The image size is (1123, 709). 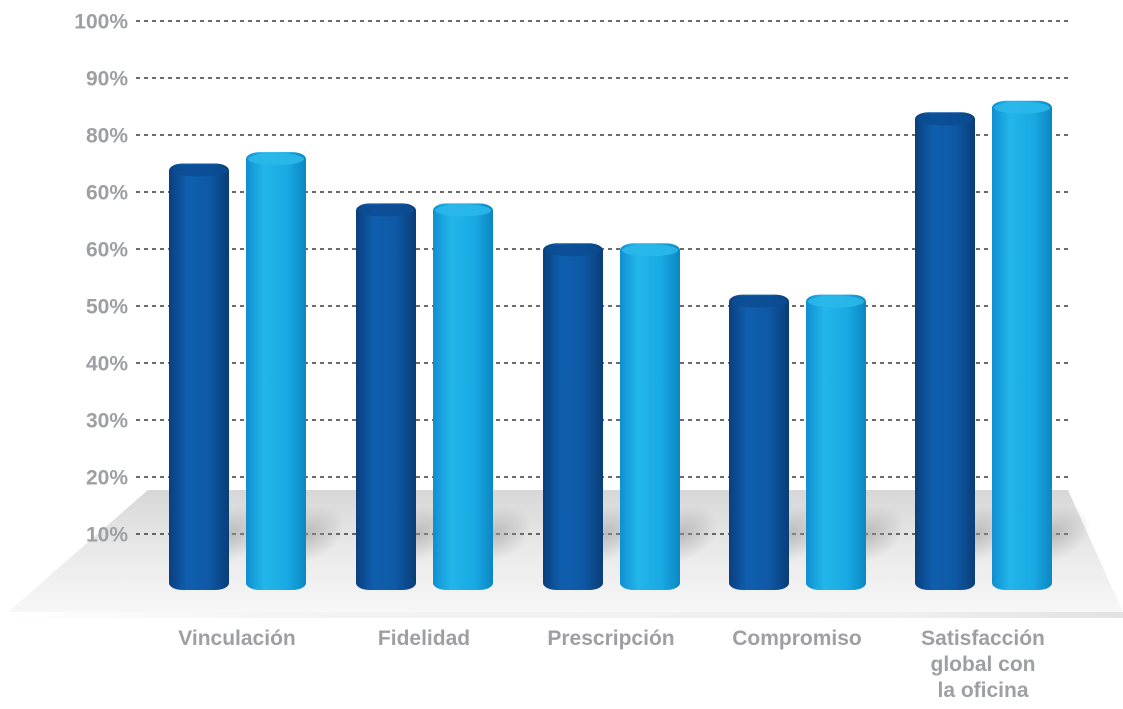 What do you see at coordinates (107, 421) in the screenshot?
I see `y-tick-label: 30%` at bounding box center [107, 421].